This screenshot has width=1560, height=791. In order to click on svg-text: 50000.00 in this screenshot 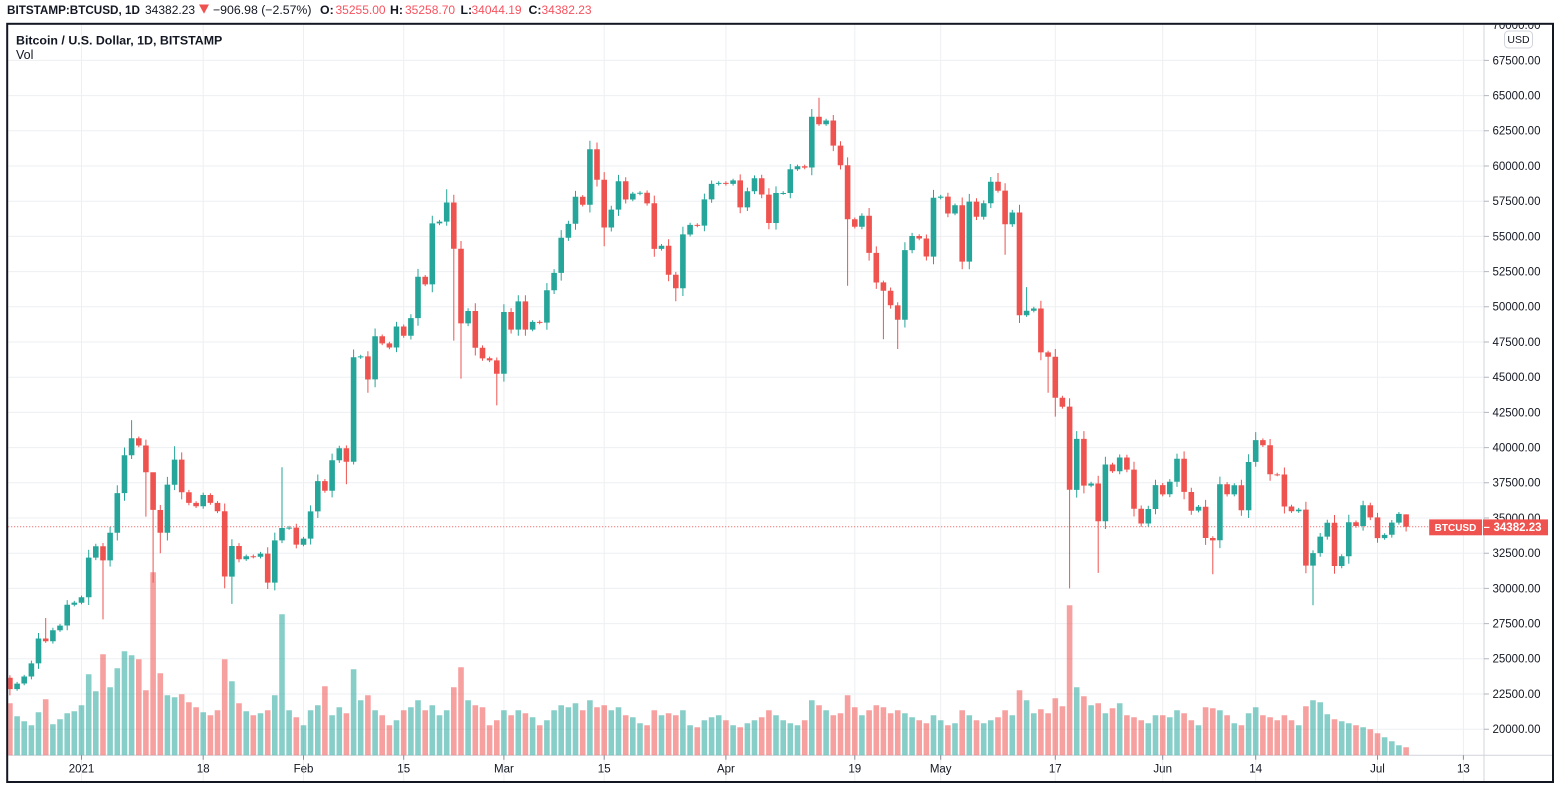, I will do `click(1517, 308)`.